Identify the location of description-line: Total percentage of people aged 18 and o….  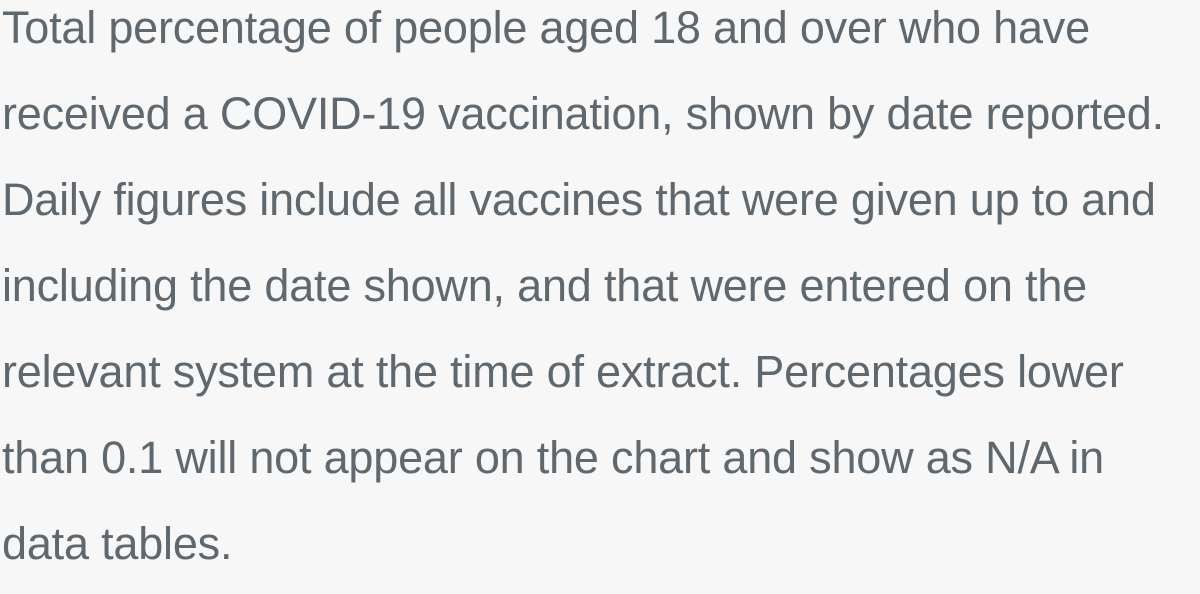
(546, 27).